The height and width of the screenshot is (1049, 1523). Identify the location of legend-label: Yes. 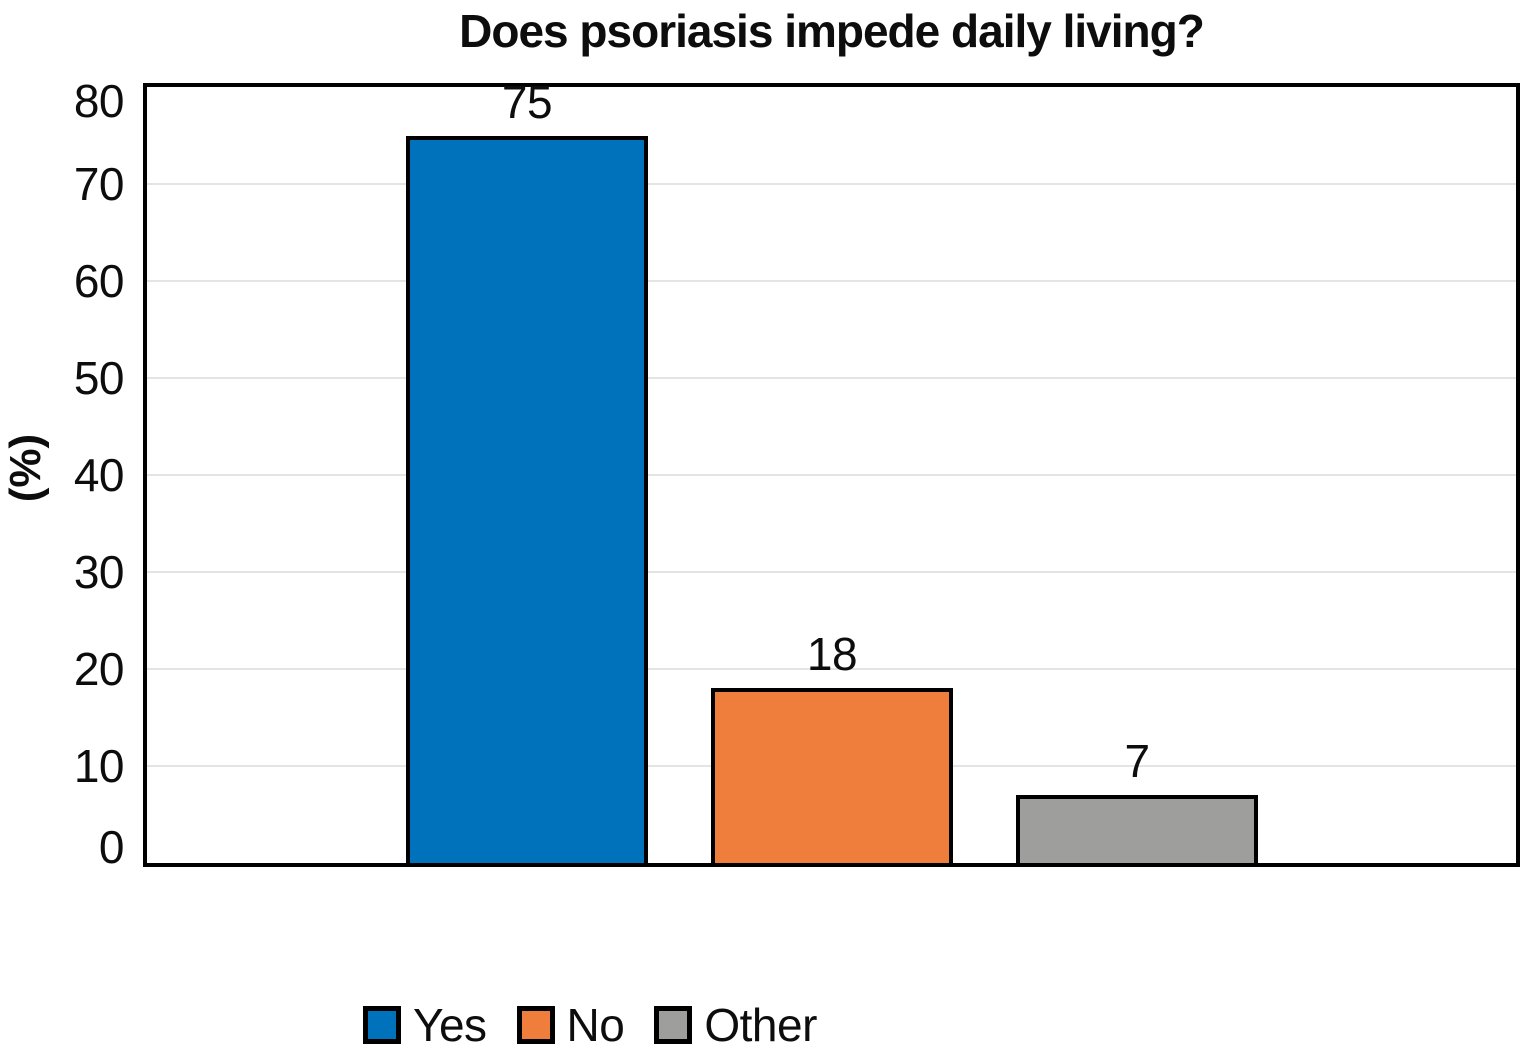
(450, 1024).